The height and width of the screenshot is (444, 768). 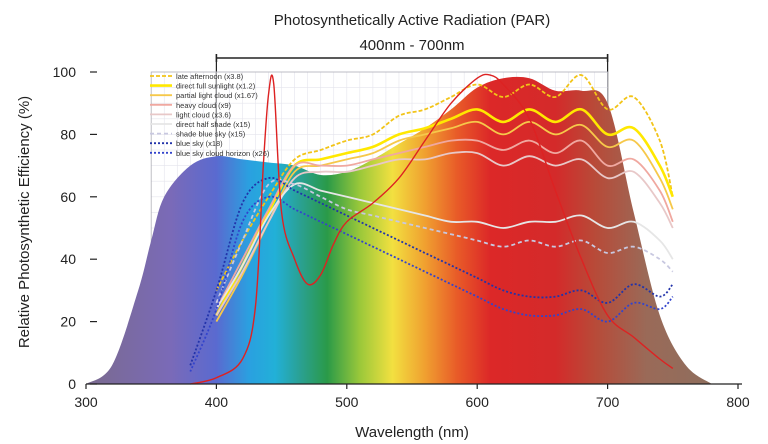 I want to click on x-tick-label: 700, so click(x=608, y=402).